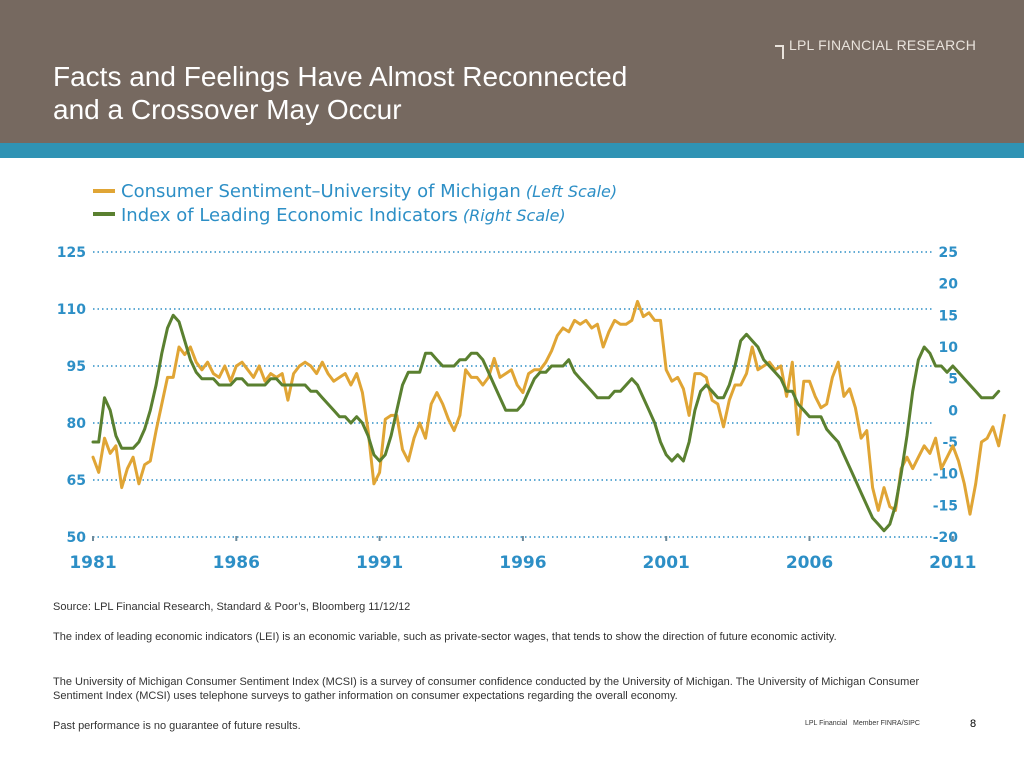  Describe the element at coordinates (92, 563) in the screenshot. I see `x-tick-label-1981: 1981` at that location.